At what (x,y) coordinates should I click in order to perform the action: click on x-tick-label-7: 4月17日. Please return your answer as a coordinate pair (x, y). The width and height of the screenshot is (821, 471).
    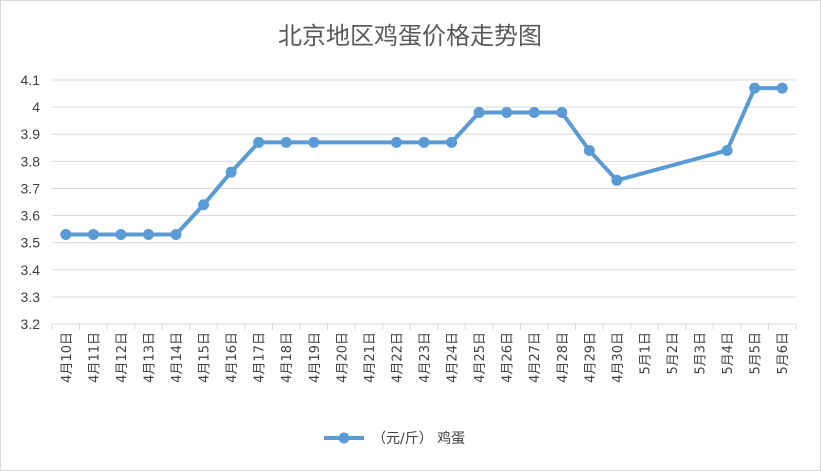
    Looking at the image, I should click on (260, 357).